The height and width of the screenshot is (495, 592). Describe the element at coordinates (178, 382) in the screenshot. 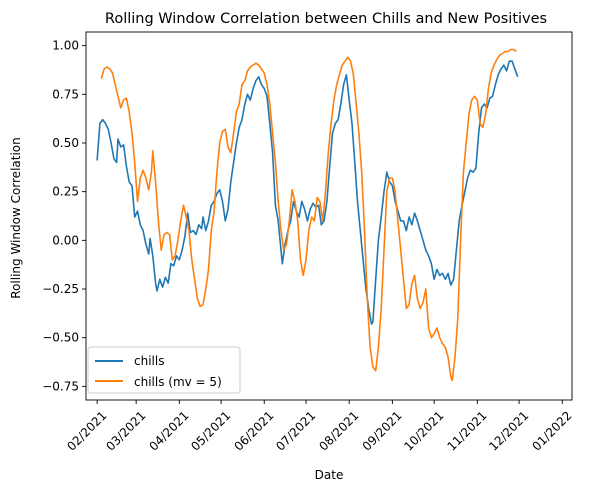

I see `legend-label-chills-mv5: chills (mv = 5)` at that location.